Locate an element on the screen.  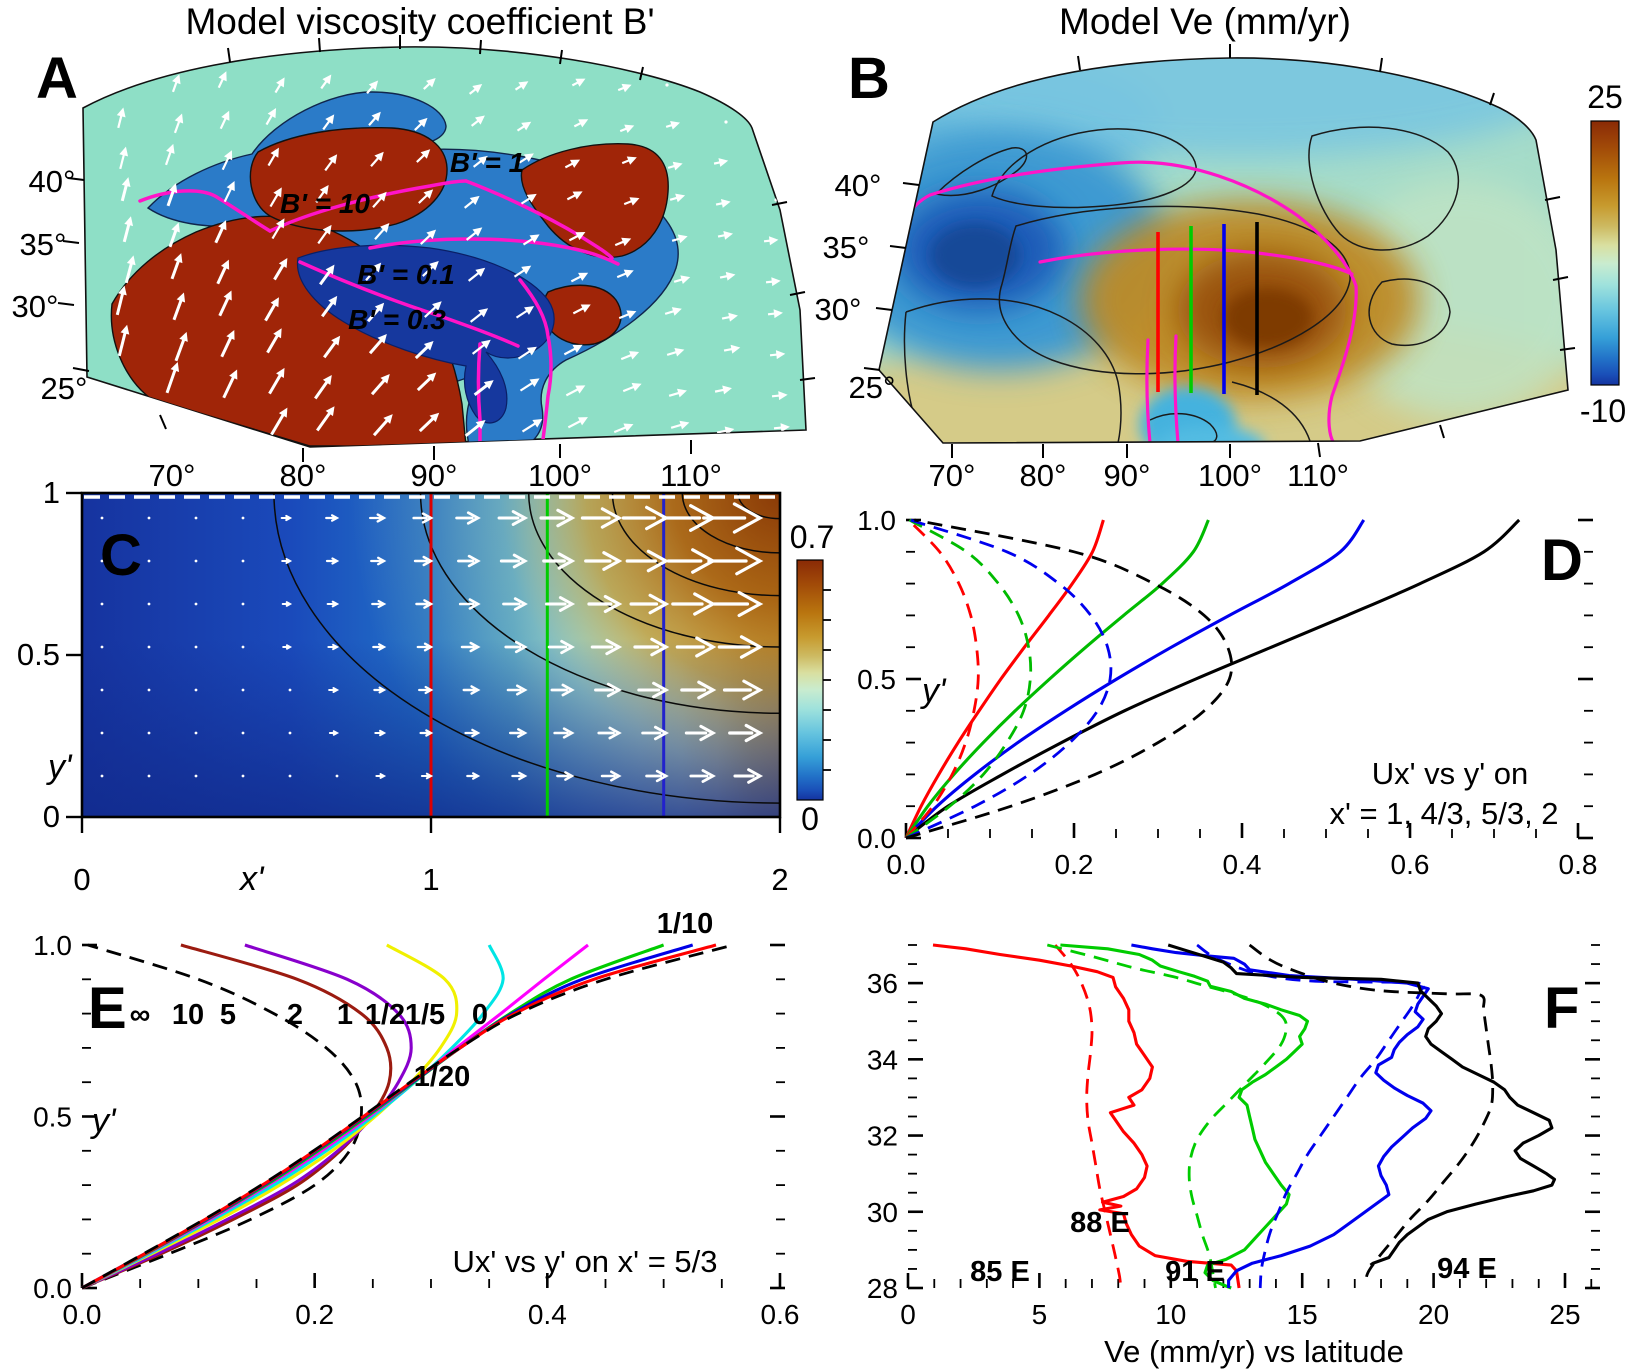
panel-b-letter: B is located at coordinates (869, 78).